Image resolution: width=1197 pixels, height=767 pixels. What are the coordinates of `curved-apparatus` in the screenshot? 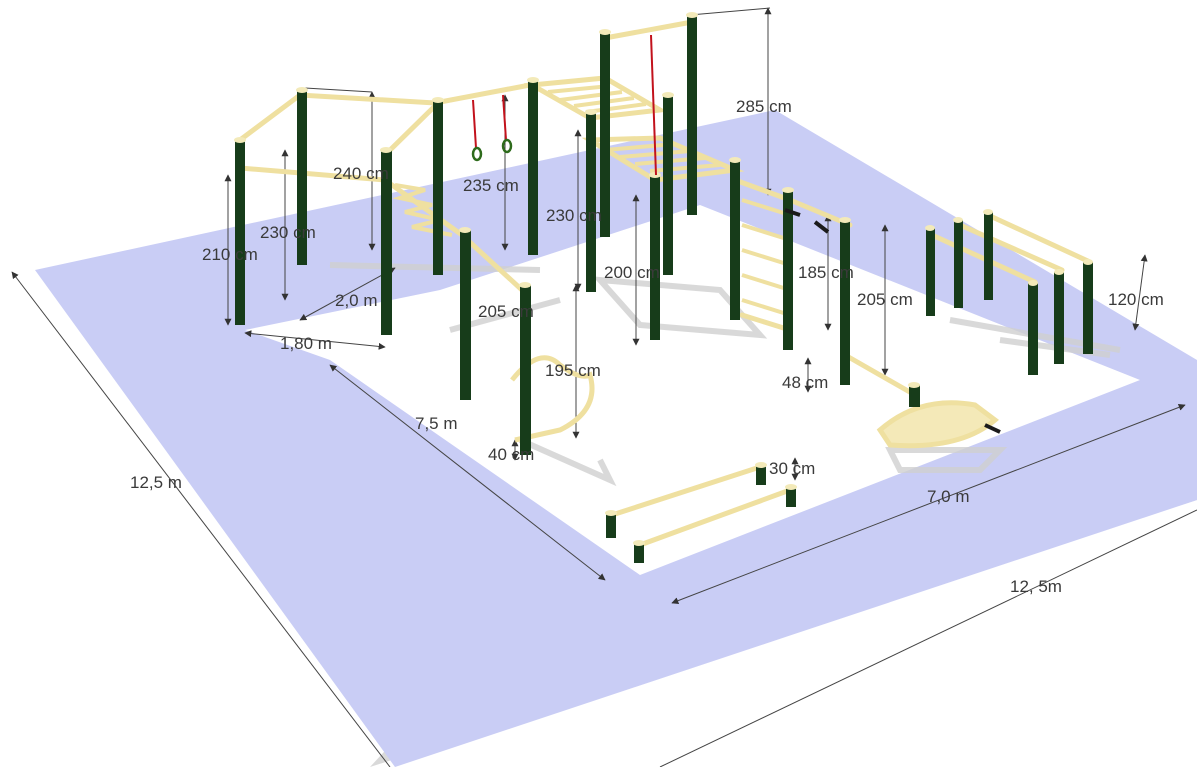 It's located at (754, 402).